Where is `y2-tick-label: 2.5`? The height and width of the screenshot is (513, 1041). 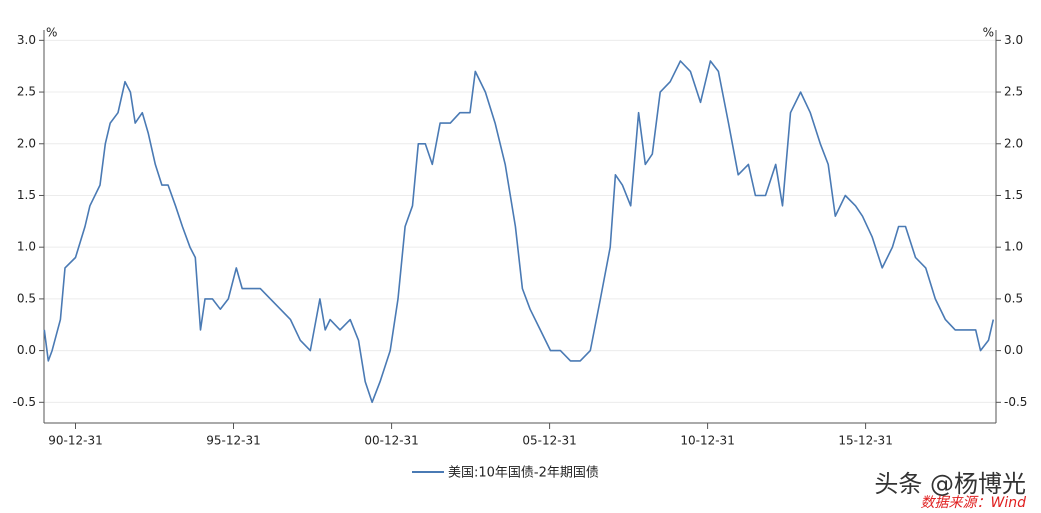
y2-tick-label: 2.5 is located at coordinates (1013, 92).